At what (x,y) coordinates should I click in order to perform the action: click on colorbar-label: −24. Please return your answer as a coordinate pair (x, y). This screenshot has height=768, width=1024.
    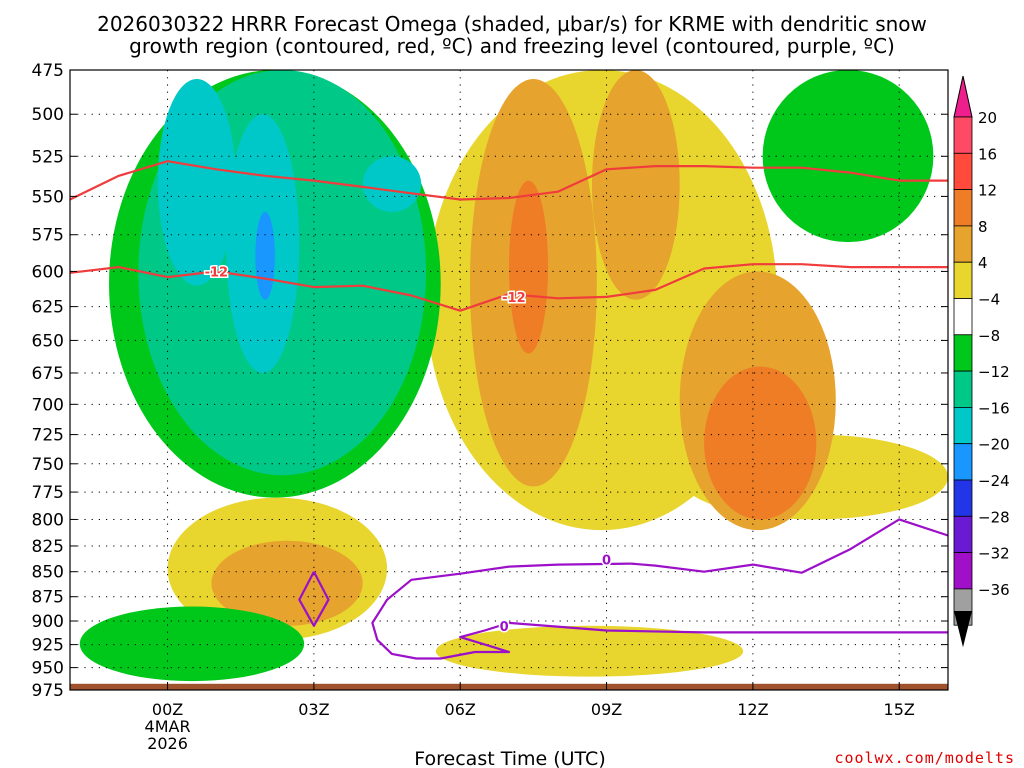
    Looking at the image, I should click on (994, 481).